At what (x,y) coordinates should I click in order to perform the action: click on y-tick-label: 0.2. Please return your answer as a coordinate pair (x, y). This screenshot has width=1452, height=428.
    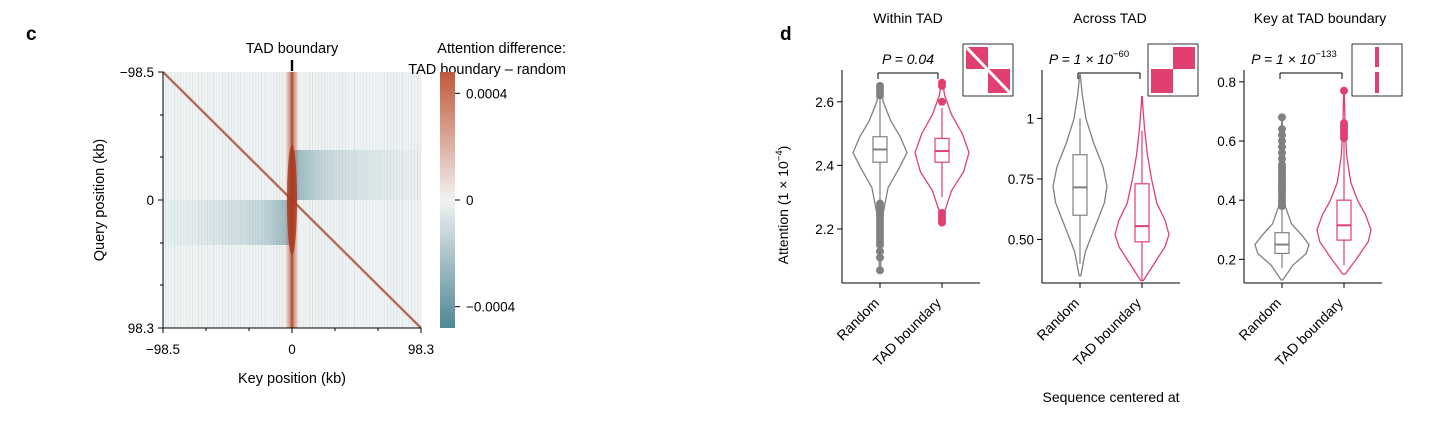
    Looking at the image, I should click on (1226, 259).